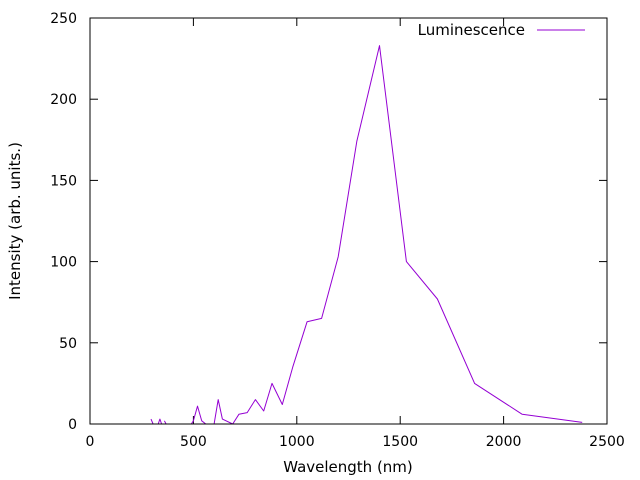  What do you see at coordinates (504, 442) in the screenshot?
I see `x-tick-label: 2000` at bounding box center [504, 442].